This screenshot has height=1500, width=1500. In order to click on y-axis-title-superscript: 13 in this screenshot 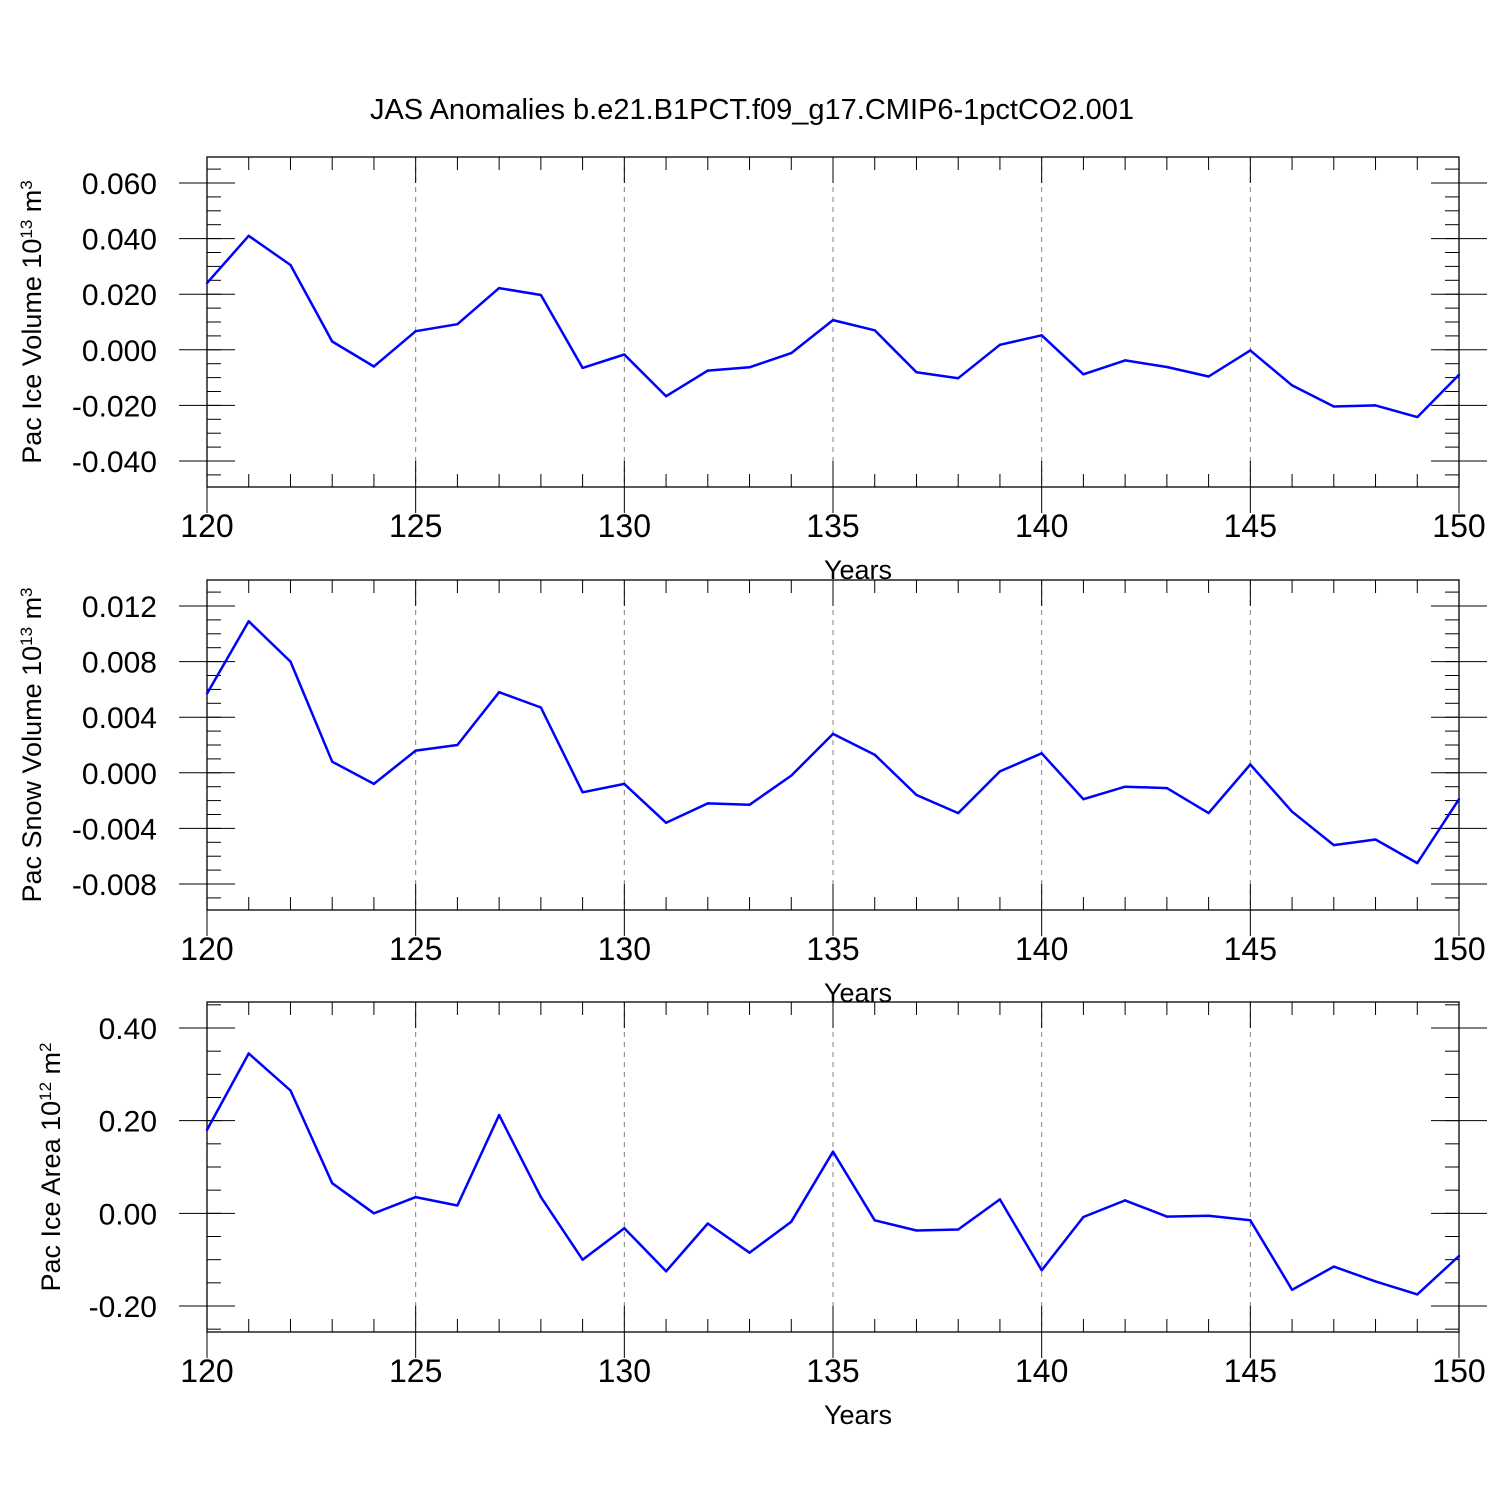, I will do `click(26, 229)`.